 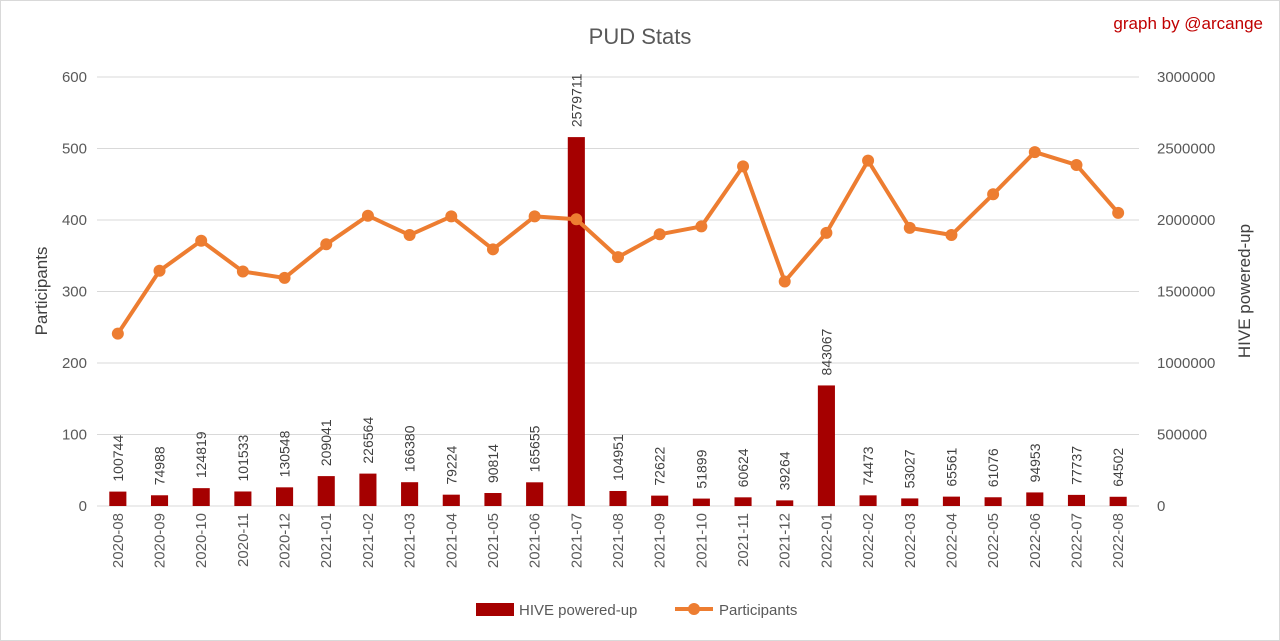 I want to click on bar-data-label: 79224, so click(x=451, y=465).